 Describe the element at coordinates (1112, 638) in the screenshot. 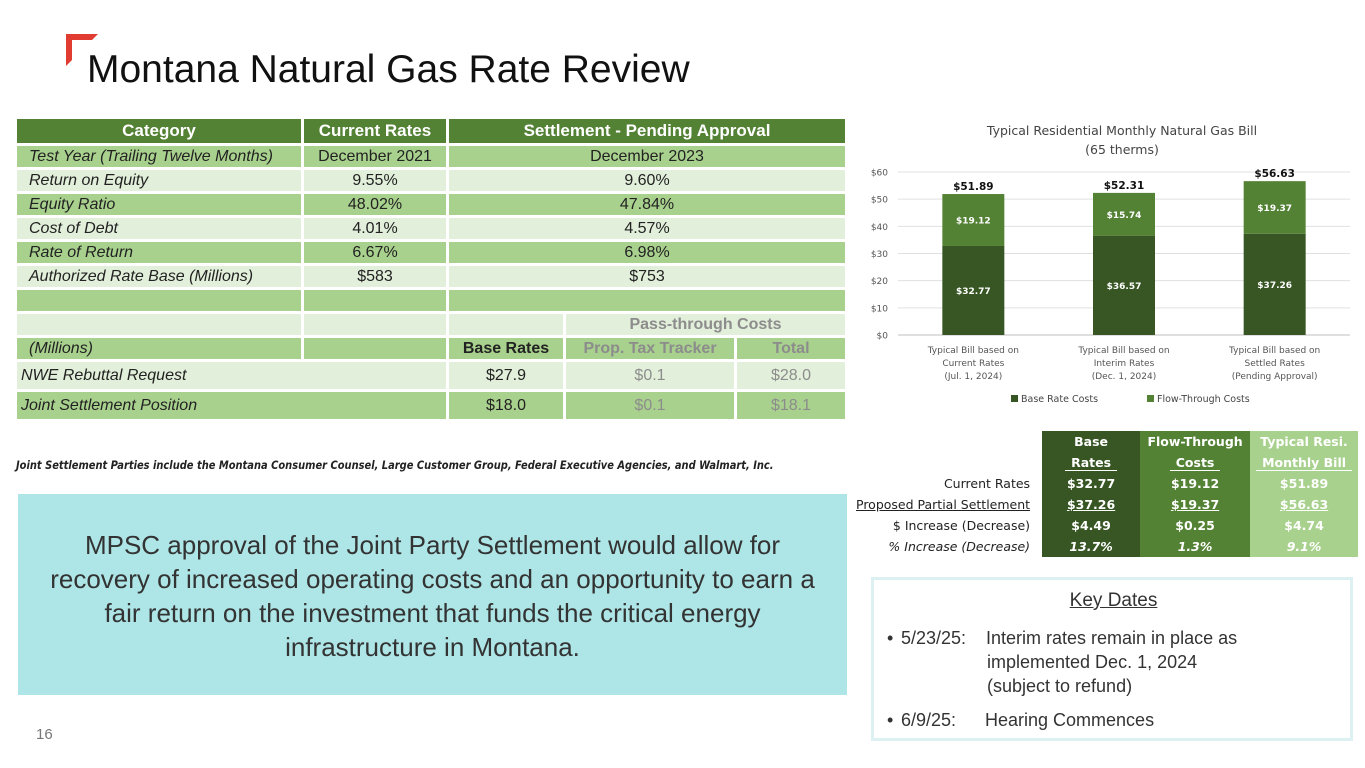

I see `key-date-line: Interim rates remain in place as` at that location.